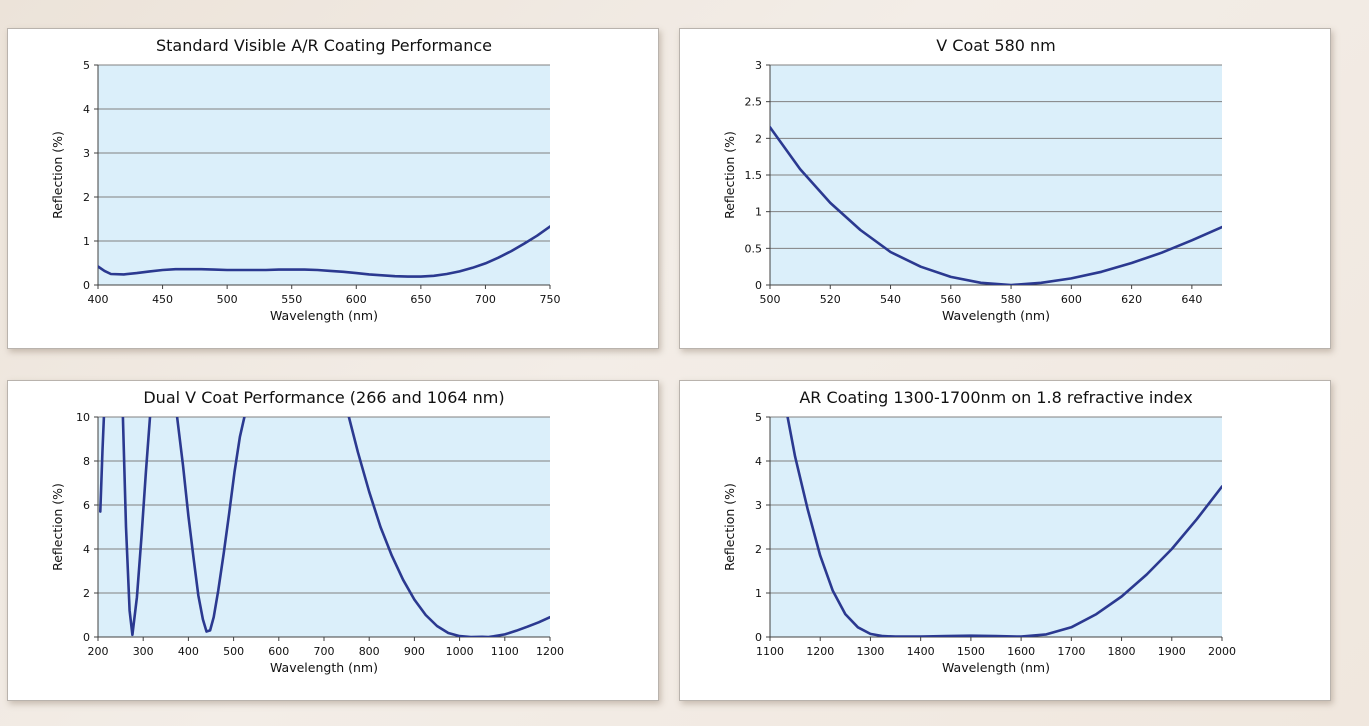  I want to click on x-tick-label-520: 520, so click(830, 299).